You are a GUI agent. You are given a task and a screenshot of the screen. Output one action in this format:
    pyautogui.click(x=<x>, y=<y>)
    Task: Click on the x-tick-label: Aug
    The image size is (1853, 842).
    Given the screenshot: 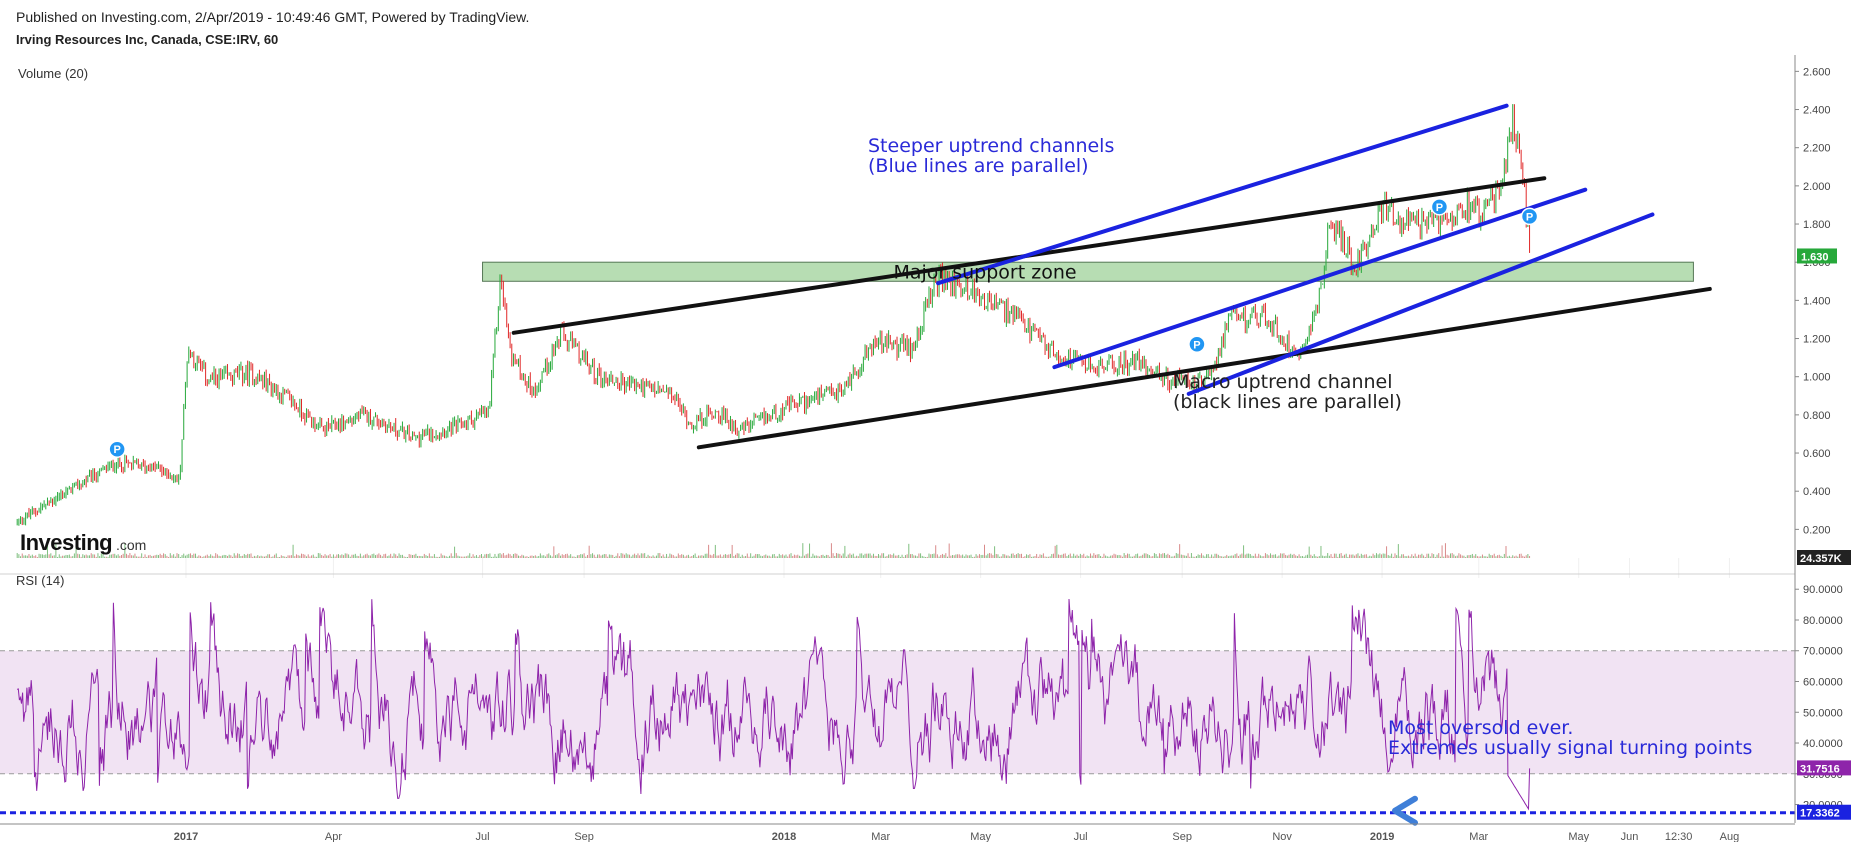 What is the action you would take?
    pyautogui.click(x=1730, y=836)
    